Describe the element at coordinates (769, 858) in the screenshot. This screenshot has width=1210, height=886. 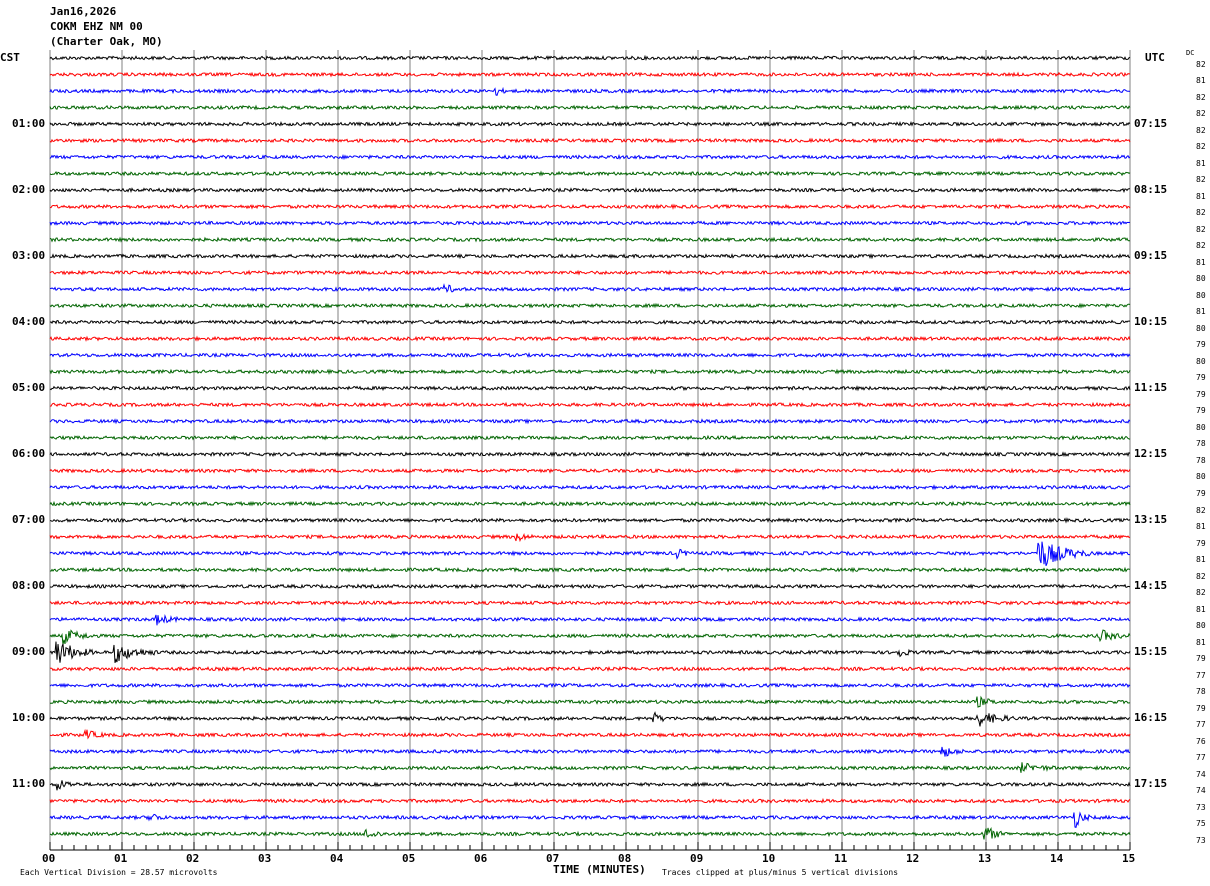
I see `x-tick-label: 10` at that location.